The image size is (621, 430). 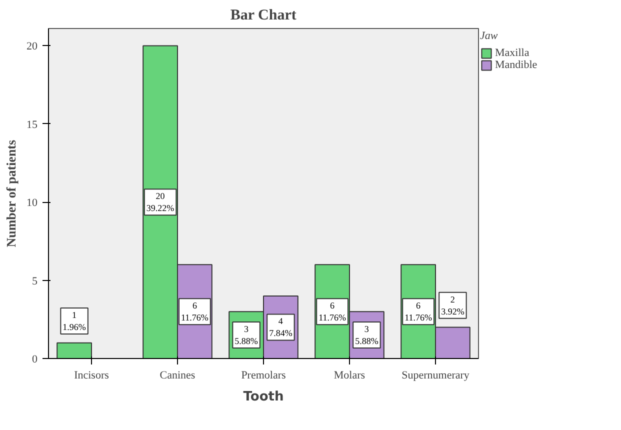 What do you see at coordinates (489, 36) in the screenshot?
I see `legend-title: Jaw` at bounding box center [489, 36].